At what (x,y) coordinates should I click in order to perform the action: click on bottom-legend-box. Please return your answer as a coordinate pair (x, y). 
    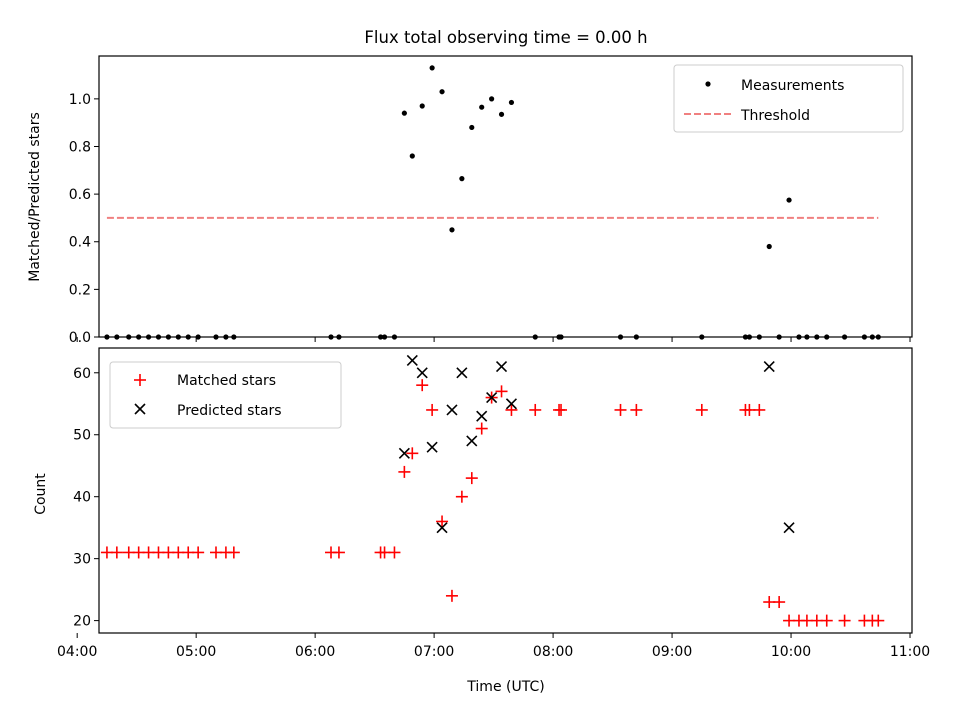
    Looking at the image, I should click on (225, 395).